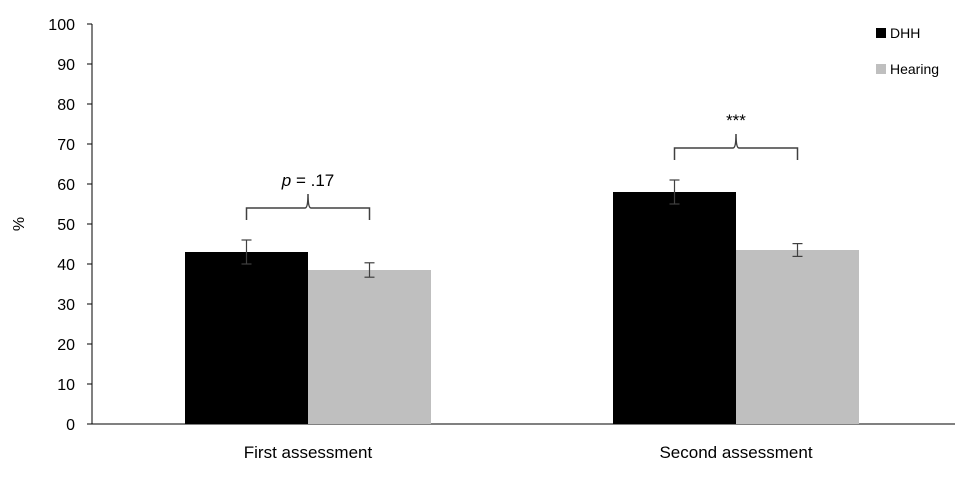 This screenshot has height=477, width=970. I want to click on y-tick-label: 80, so click(66, 105).